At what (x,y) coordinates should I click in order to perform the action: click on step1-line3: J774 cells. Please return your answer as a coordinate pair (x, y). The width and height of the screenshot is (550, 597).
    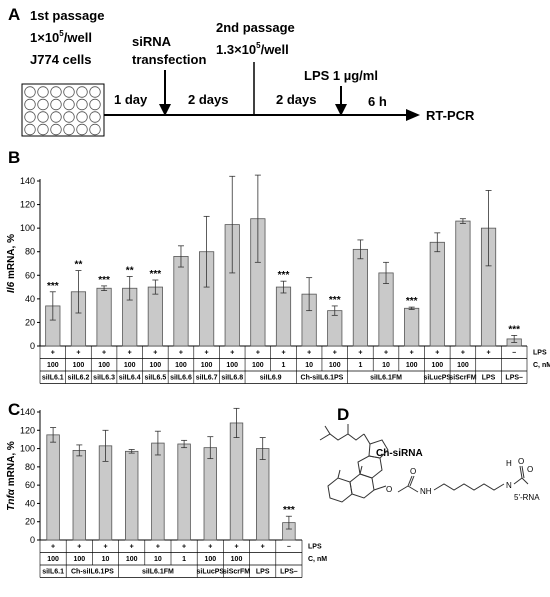
    Looking at the image, I should click on (60, 59).